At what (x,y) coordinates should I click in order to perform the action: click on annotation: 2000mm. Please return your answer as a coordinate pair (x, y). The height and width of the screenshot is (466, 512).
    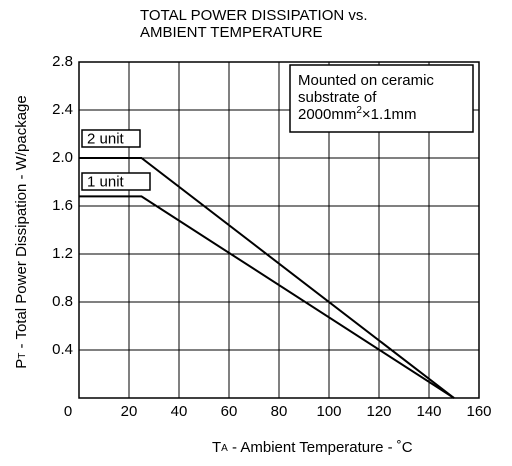
    Looking at the image, I should click on (327, 114).